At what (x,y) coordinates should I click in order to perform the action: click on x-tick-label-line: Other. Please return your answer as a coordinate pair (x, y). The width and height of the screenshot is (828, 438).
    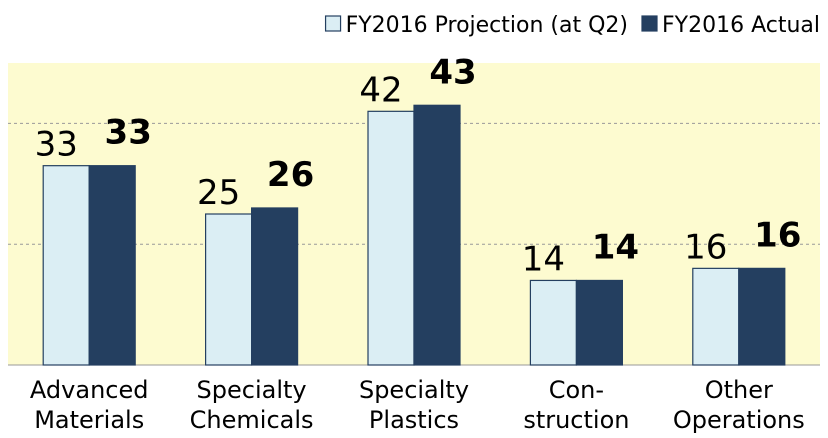
    Looking at the image, I should click on (739, 390).